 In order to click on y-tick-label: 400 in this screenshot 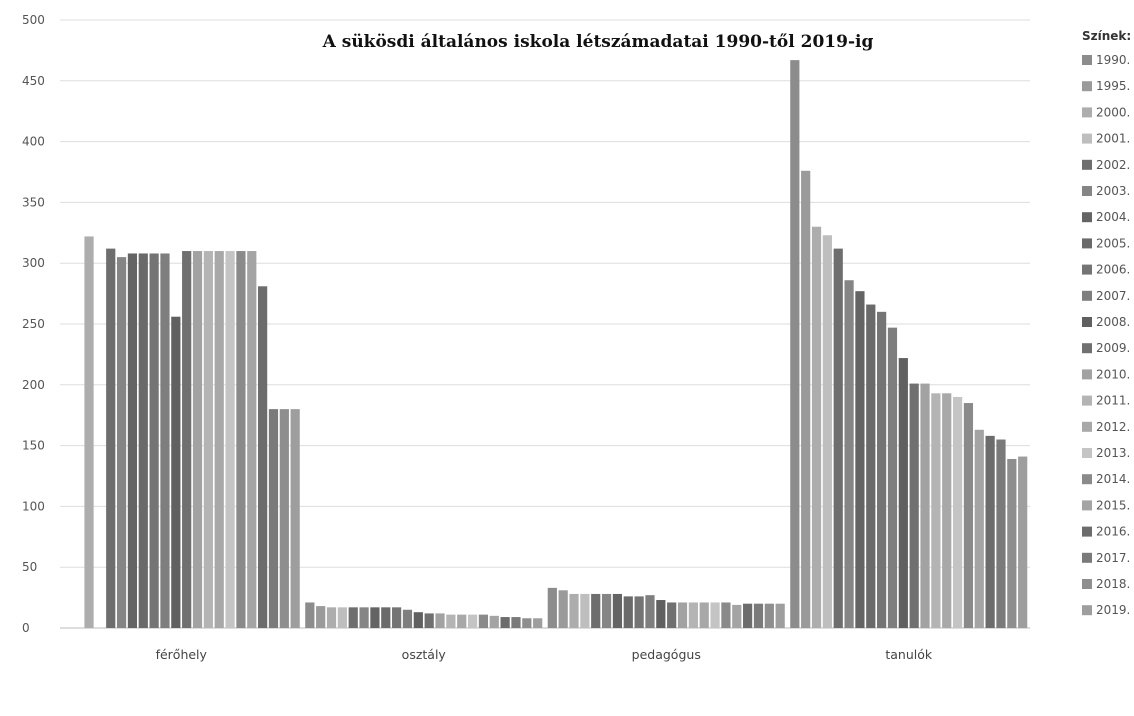, I will do `click(33, 142)`.